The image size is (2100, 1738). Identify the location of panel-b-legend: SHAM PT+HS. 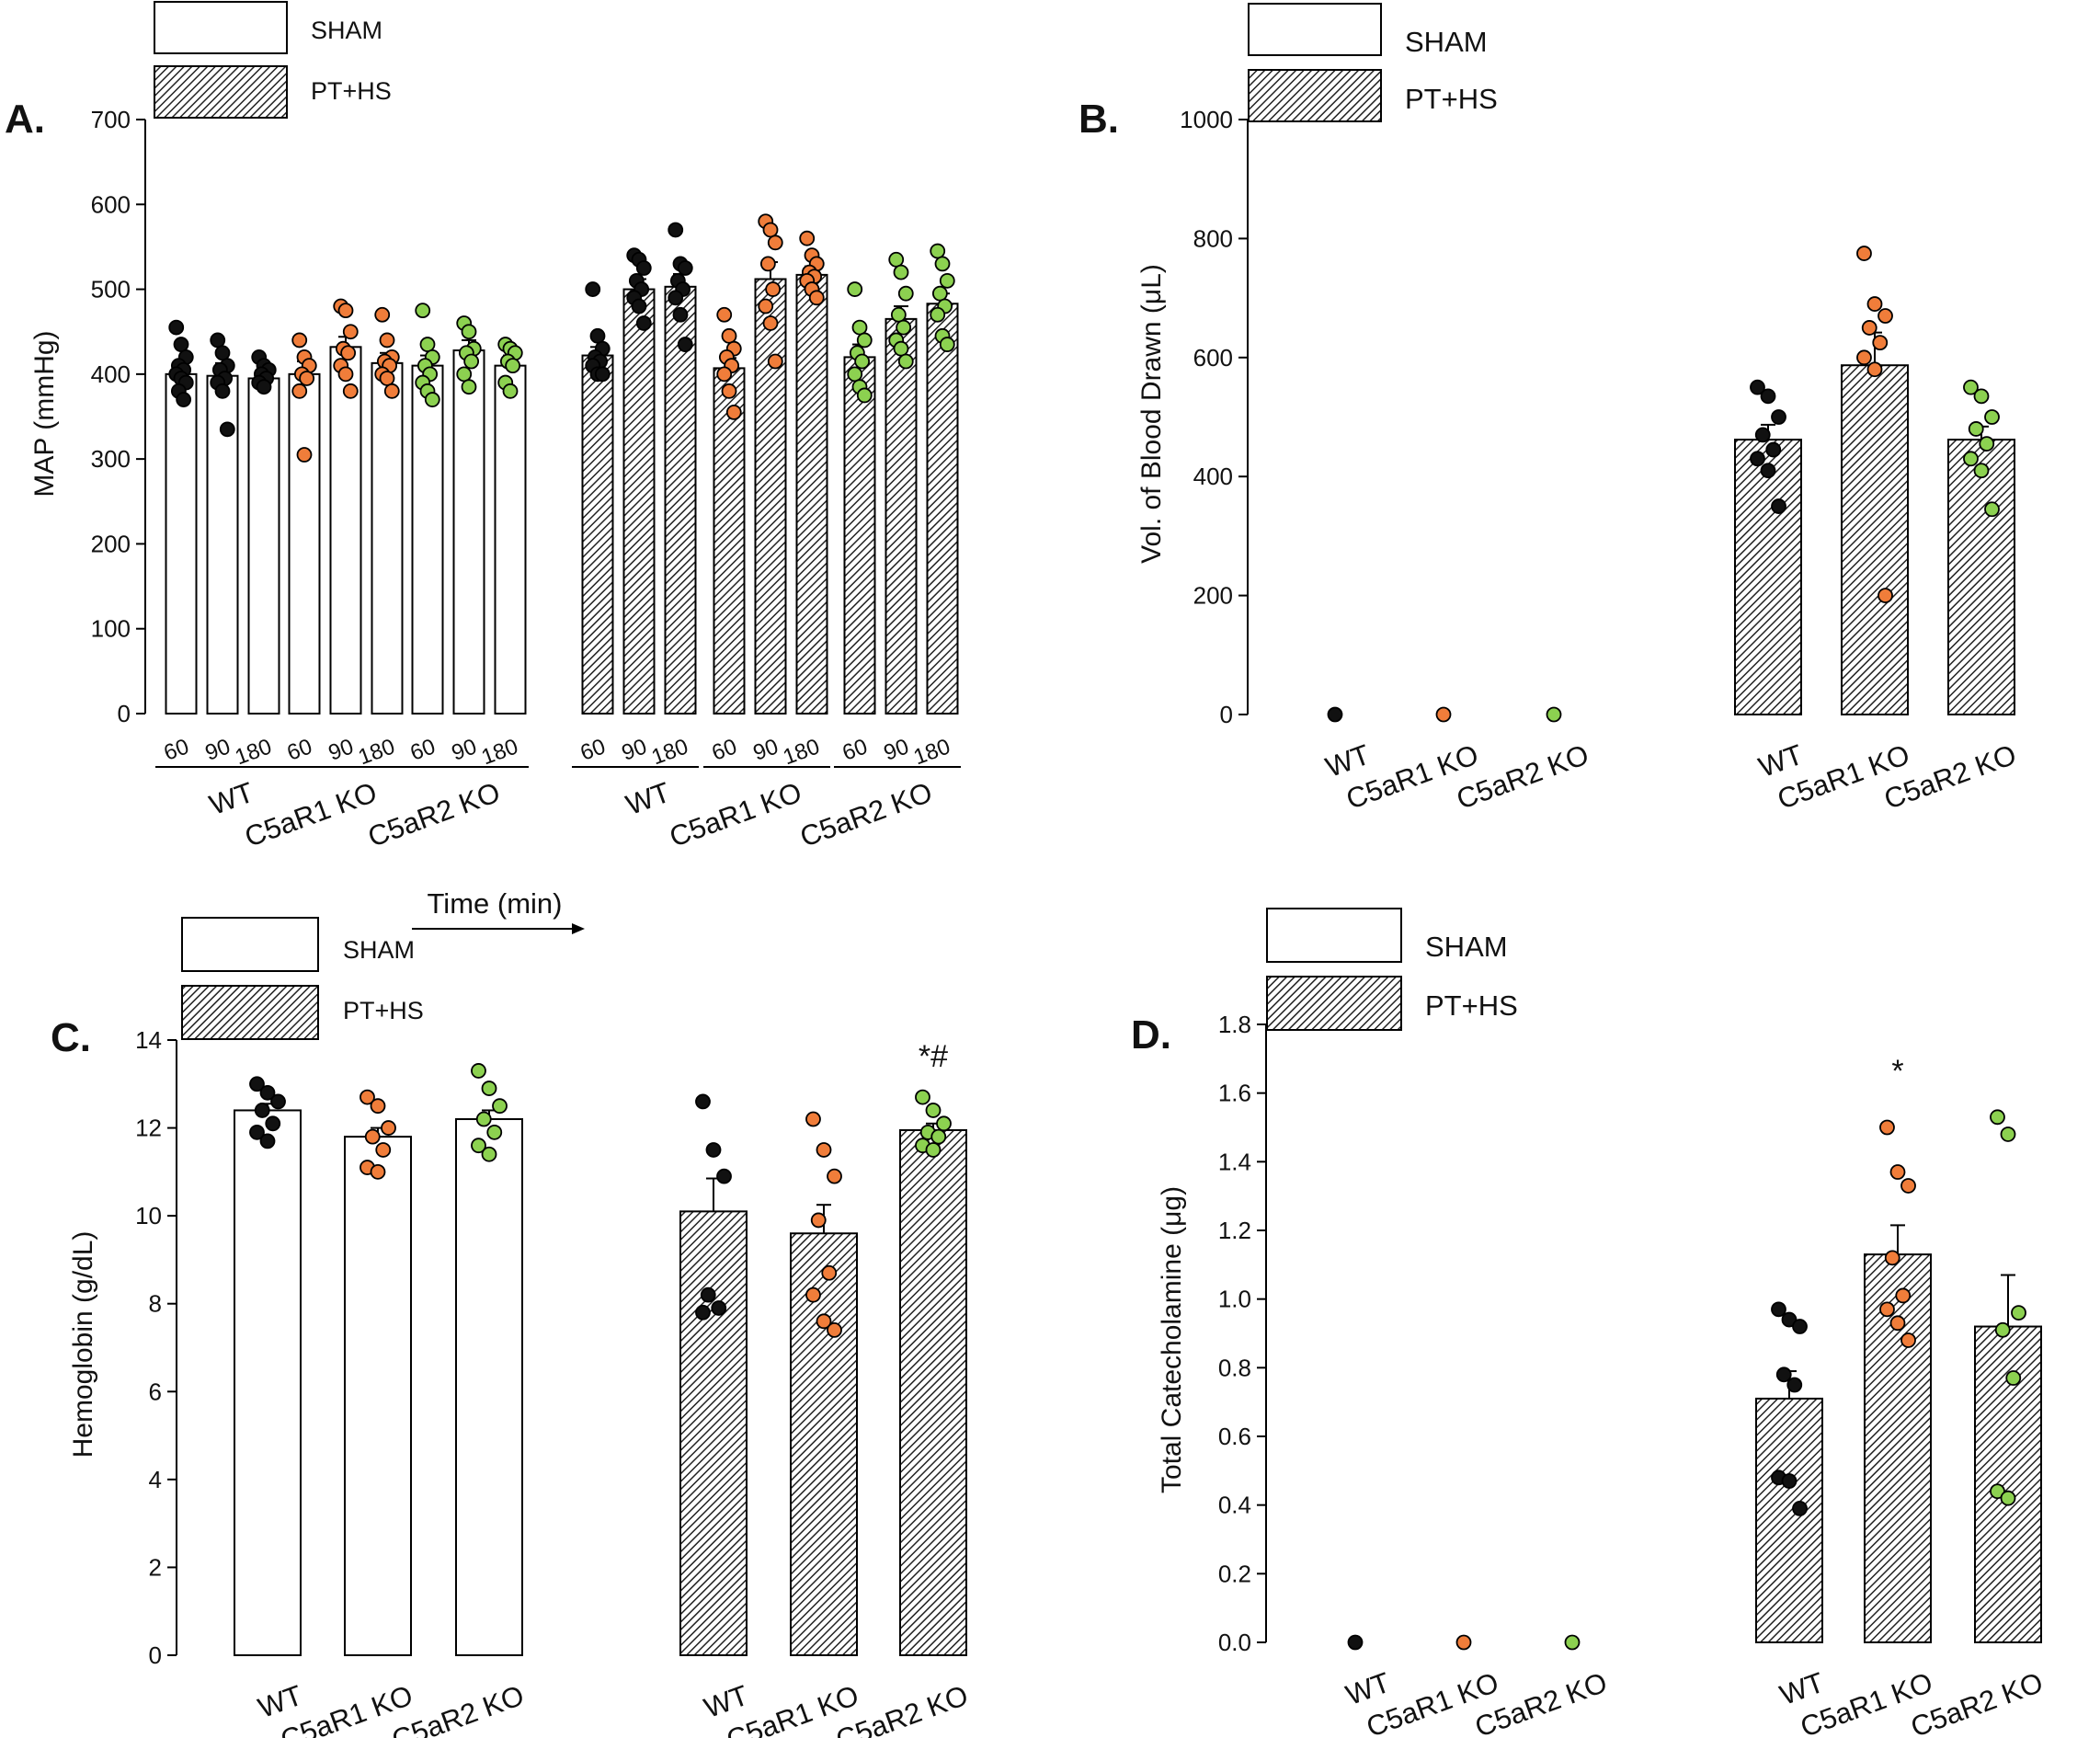
(1373, 63).